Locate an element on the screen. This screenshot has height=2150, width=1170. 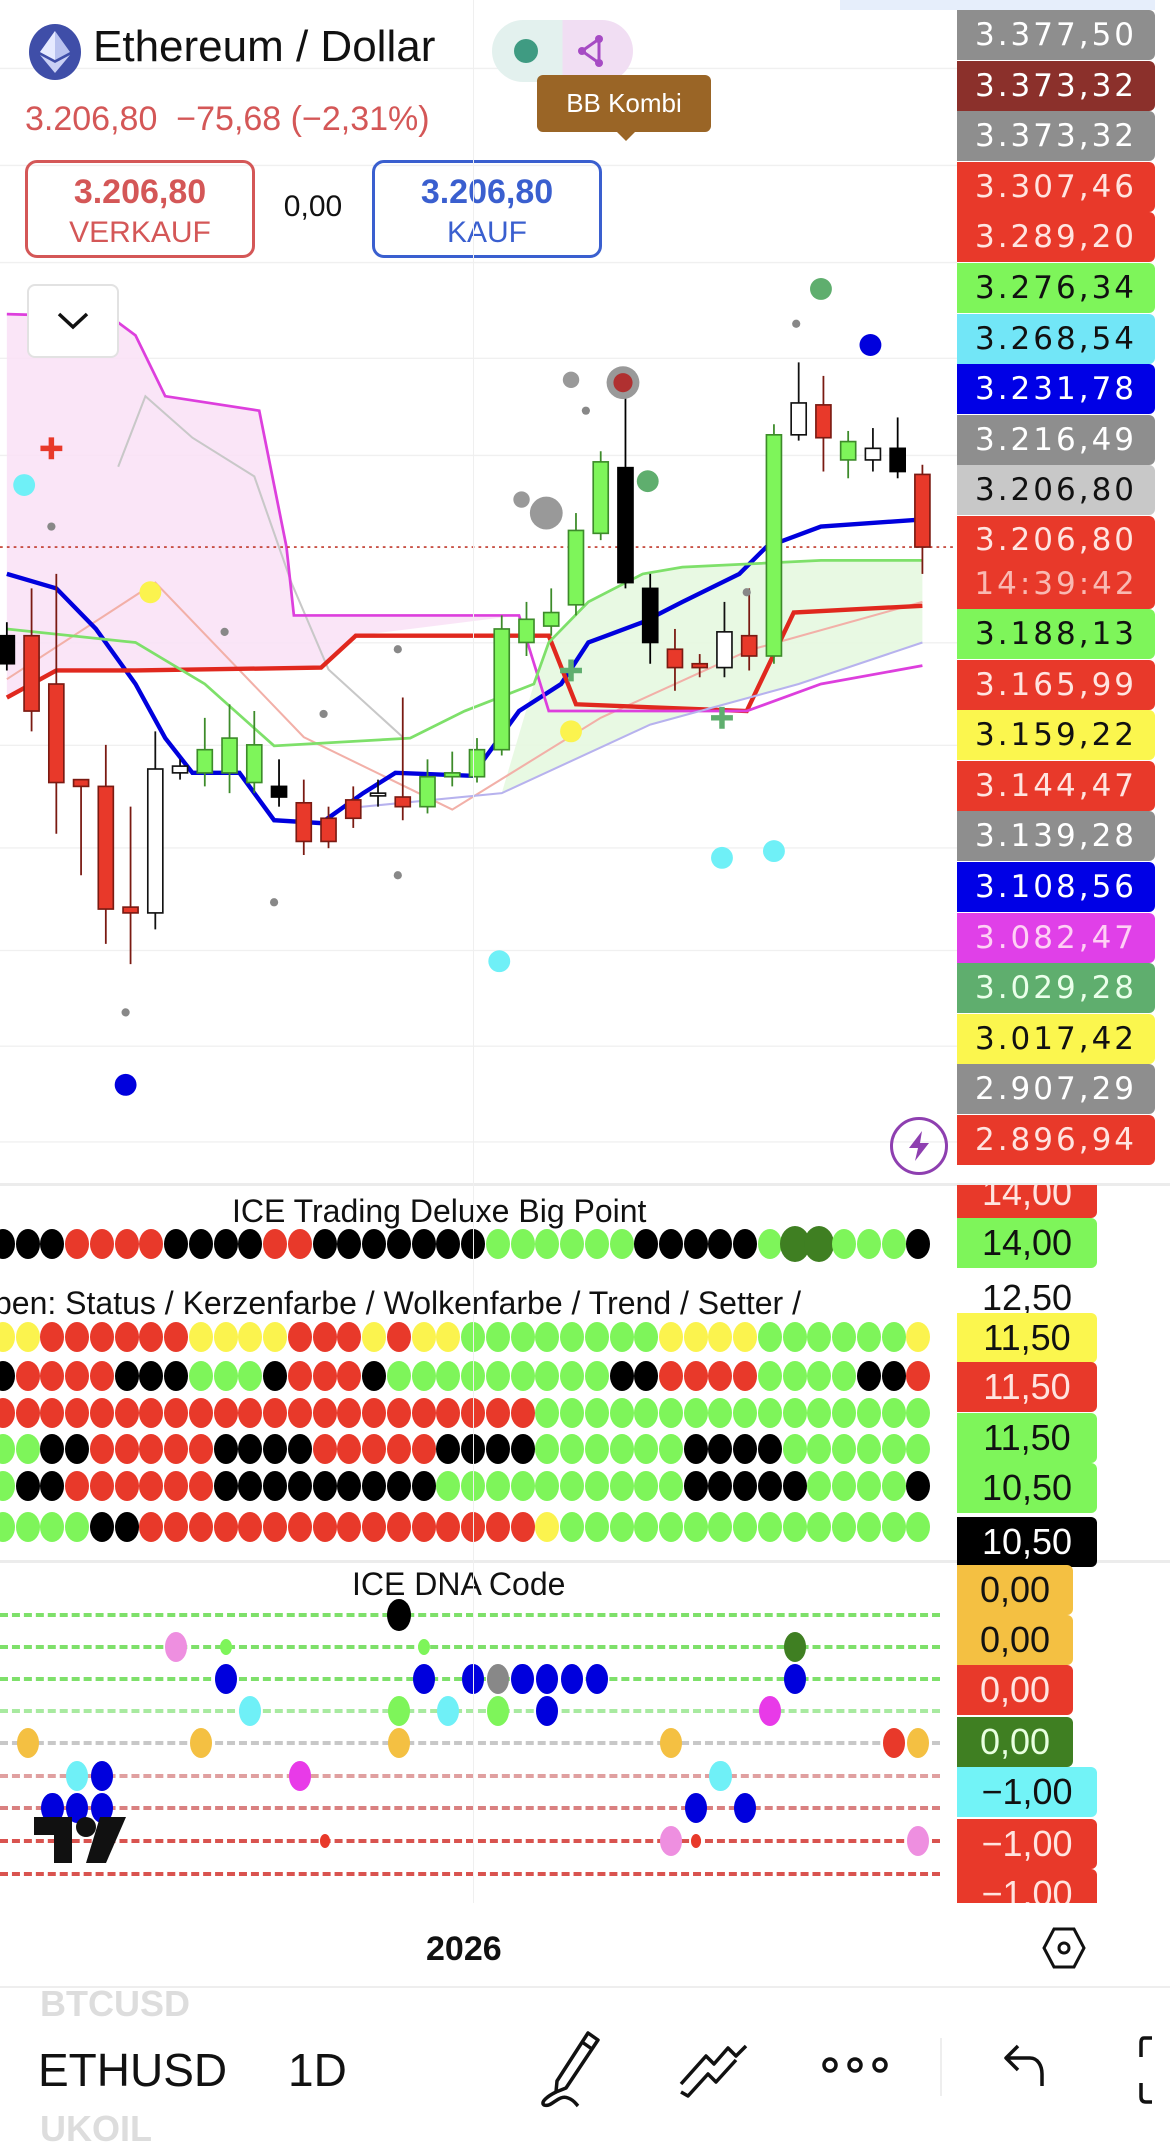
price-label-text: 3.082,47 is located at coordinates (1056, 937).